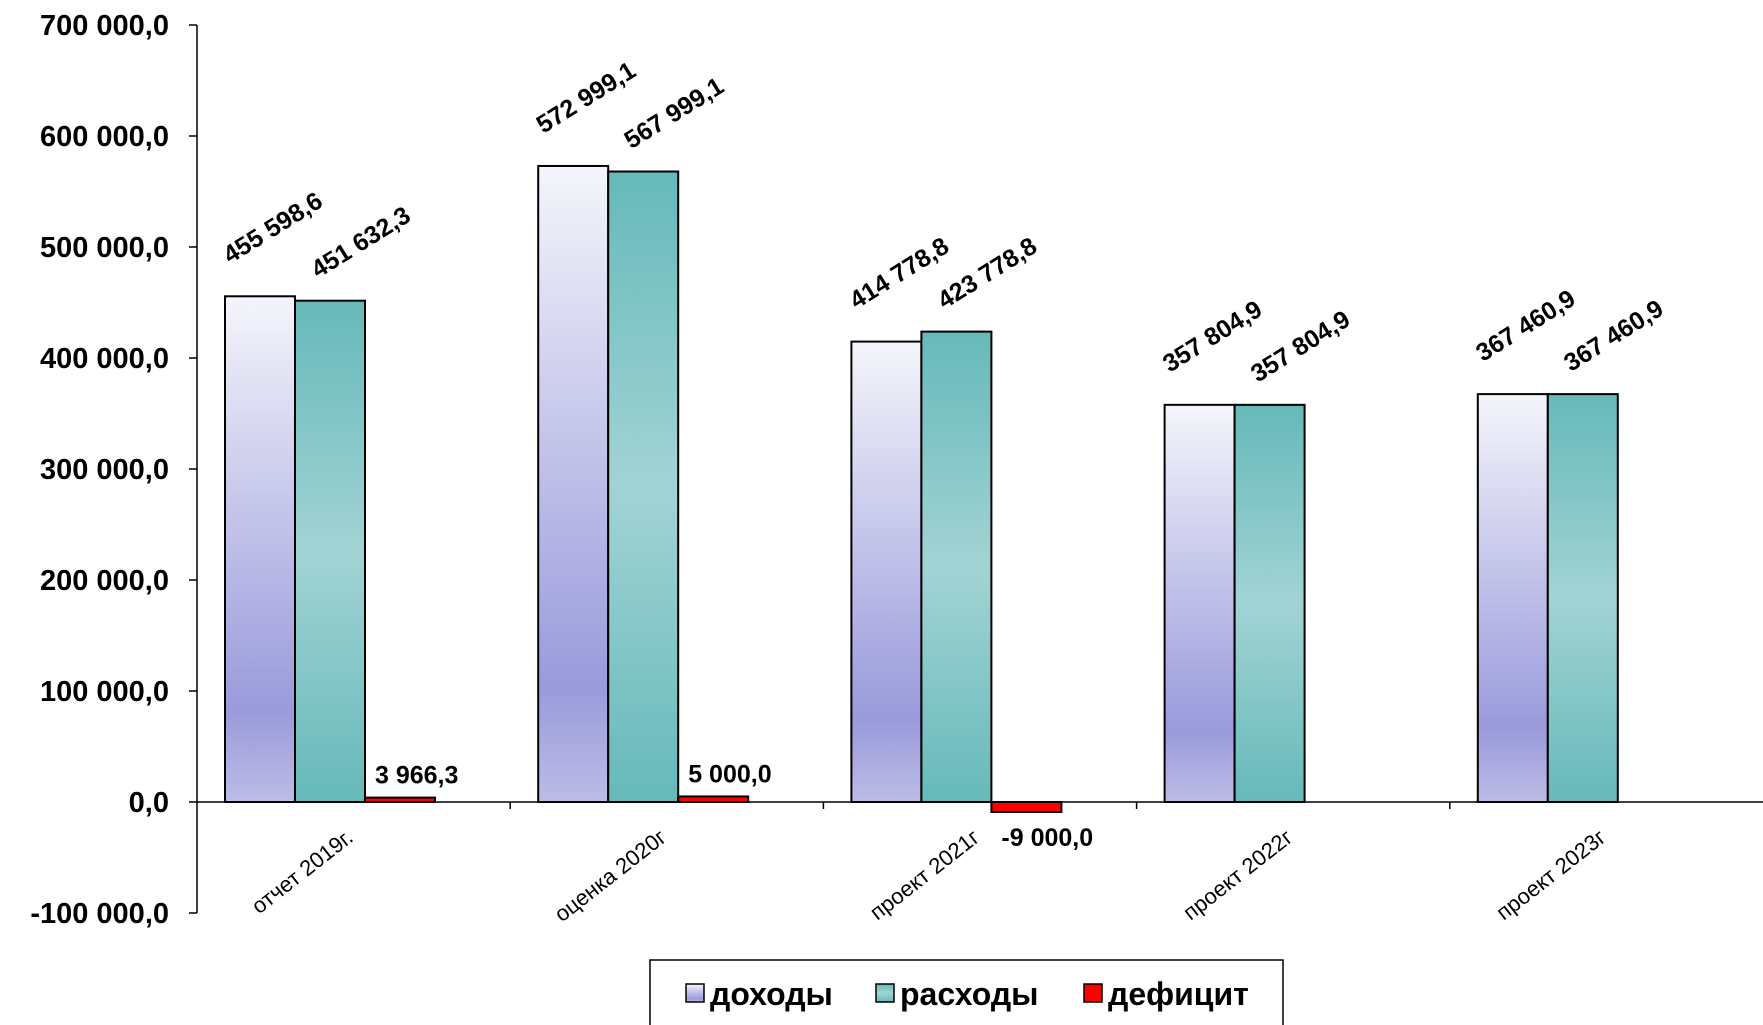 Image resolution: width=1763 pixels, height=1025 pixels. What do you see at coordinates (674, 113) in the screenshot?
I see `data-label: 567 999,1` at bounding box center [674, 113].